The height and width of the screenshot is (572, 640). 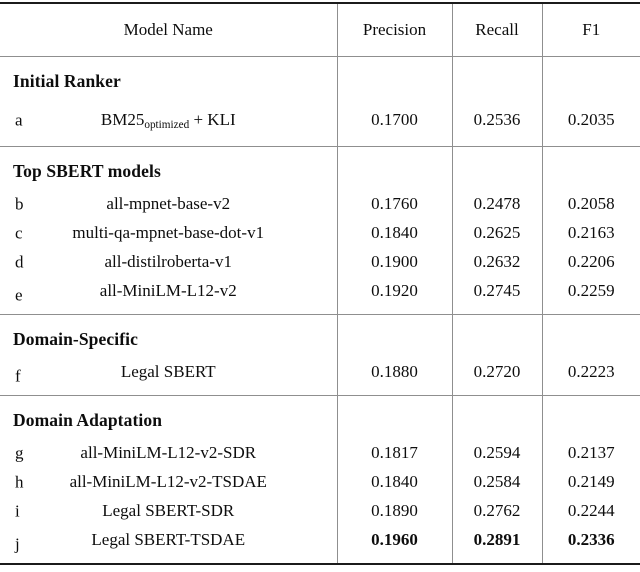 I want to click on table-row-j: j Legal SBERT-TSDAE 0.1960 0.2891 0.2336, so click(x=320, y=544).